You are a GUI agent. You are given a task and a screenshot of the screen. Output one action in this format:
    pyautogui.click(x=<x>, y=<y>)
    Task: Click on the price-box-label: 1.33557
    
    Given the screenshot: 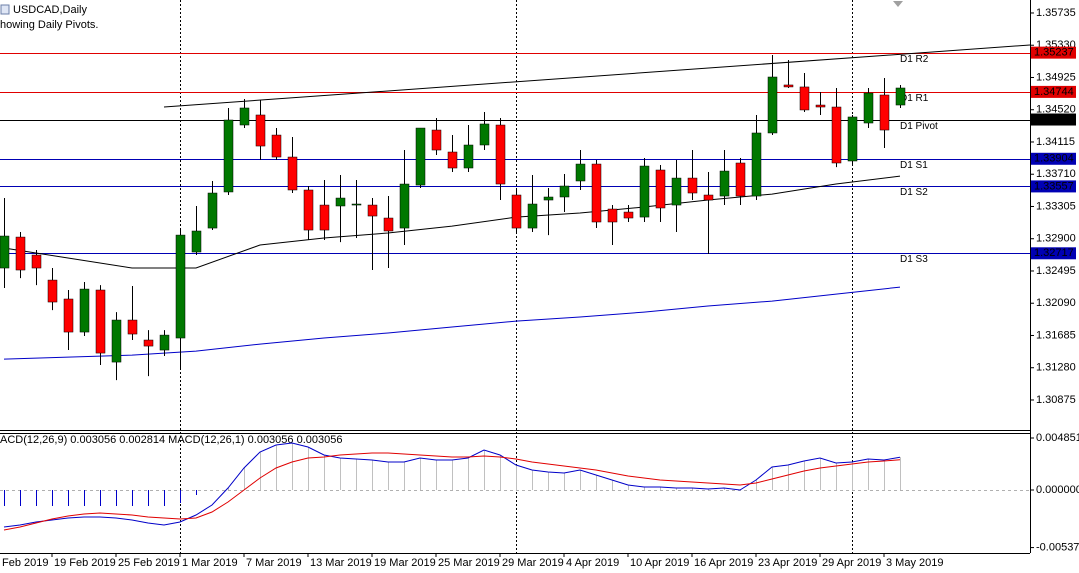 What is the action you would take?
    pyautogui.click(x=1054, y=186)
    